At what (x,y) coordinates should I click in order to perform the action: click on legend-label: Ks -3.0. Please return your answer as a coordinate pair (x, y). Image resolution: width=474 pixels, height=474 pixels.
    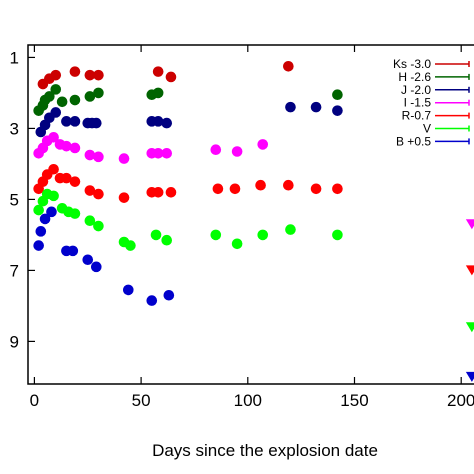
    Looking at the image, I should click on (412, 64).